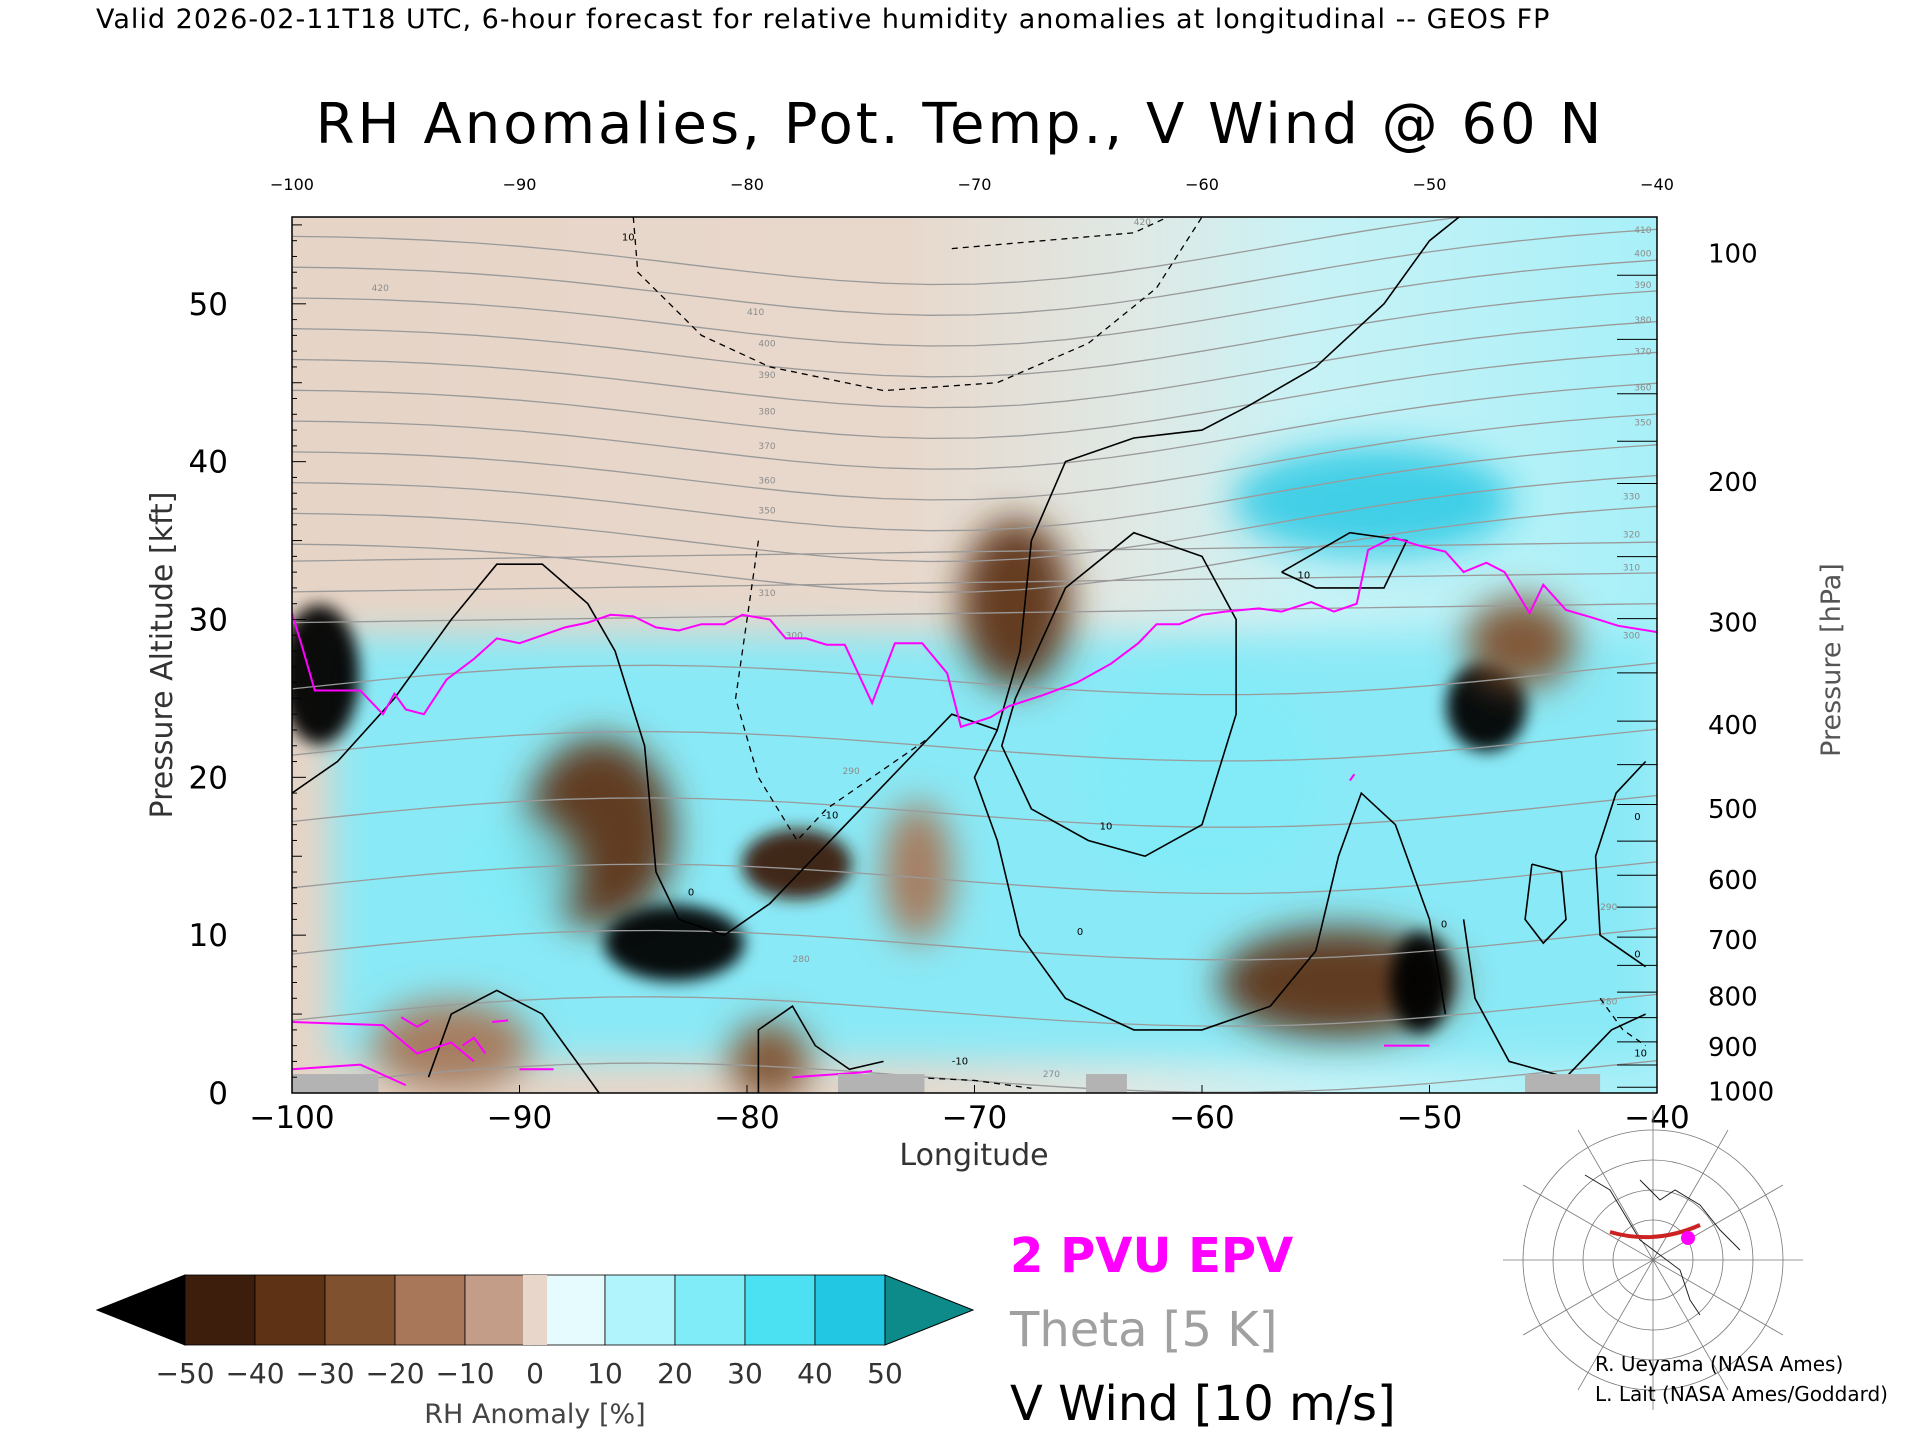 Image resolution: width=1920 pixels, height=1440 pixels. I want to click on pressure-tick-label: 600, so click(1733, 881).